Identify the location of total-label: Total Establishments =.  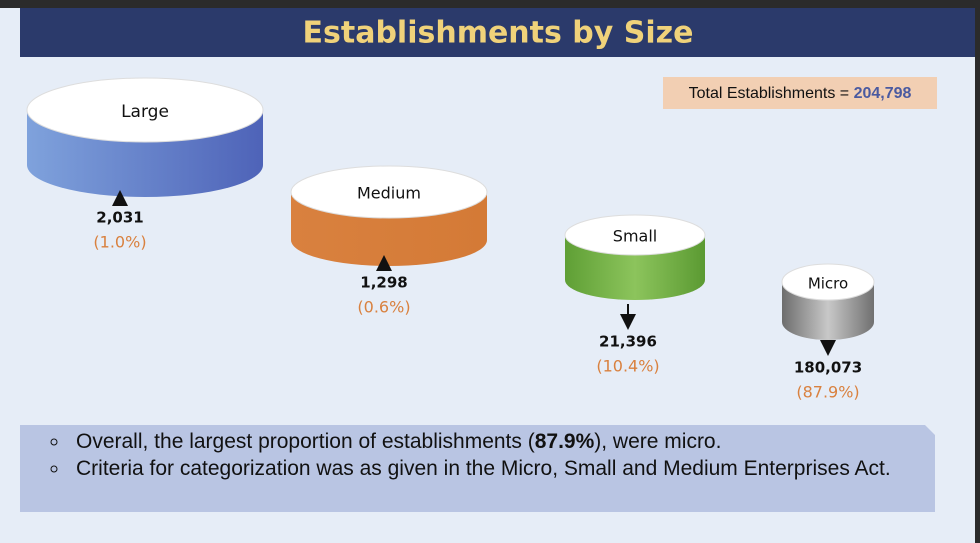
(771, 93).